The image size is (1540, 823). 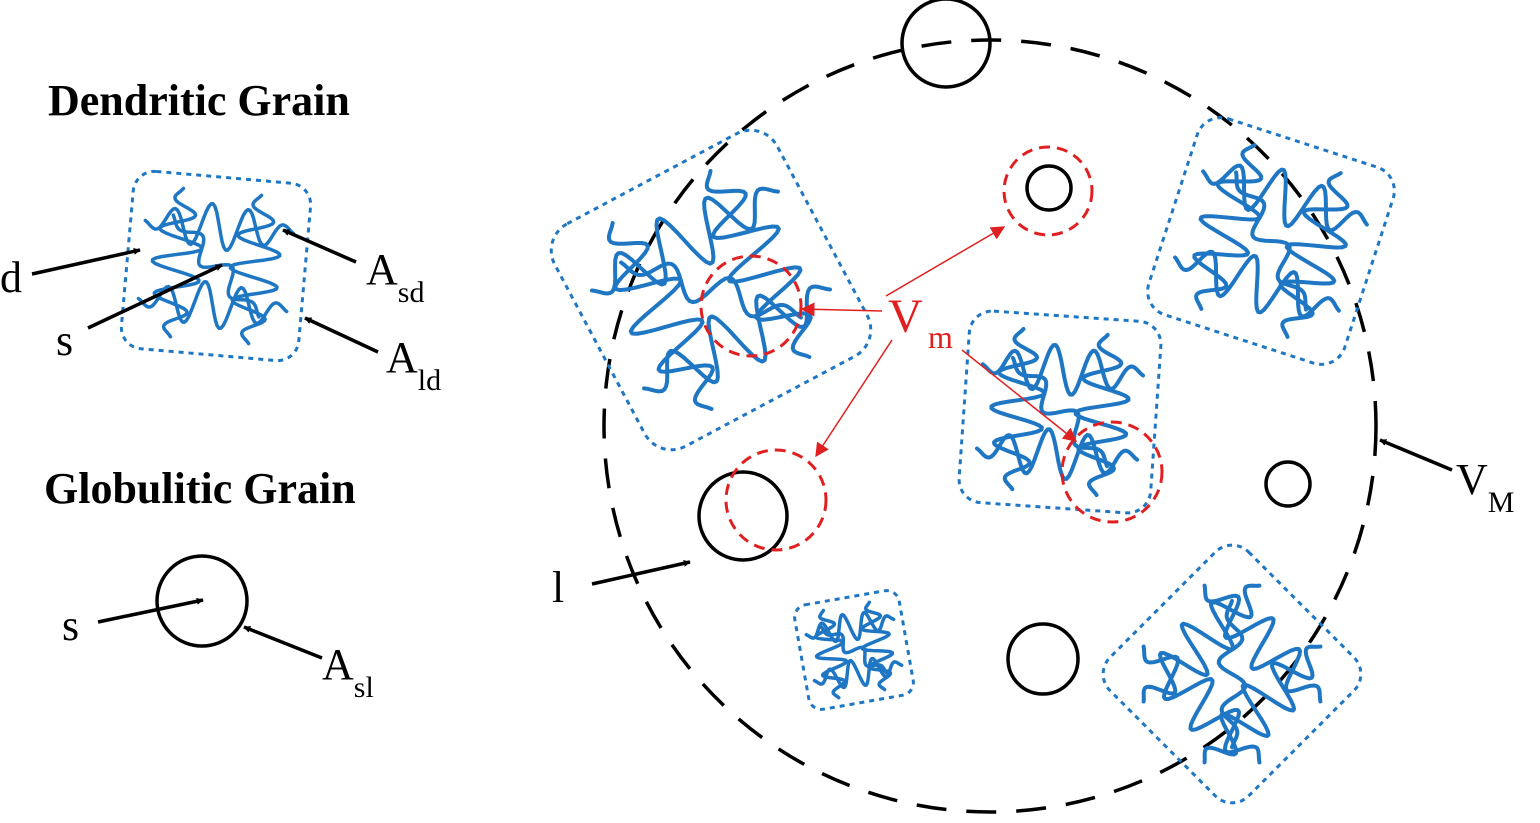 What do you see at coordinates (283, 642) in the screenshot?
I see `arrow-asl` at bounding box center [283, 642].